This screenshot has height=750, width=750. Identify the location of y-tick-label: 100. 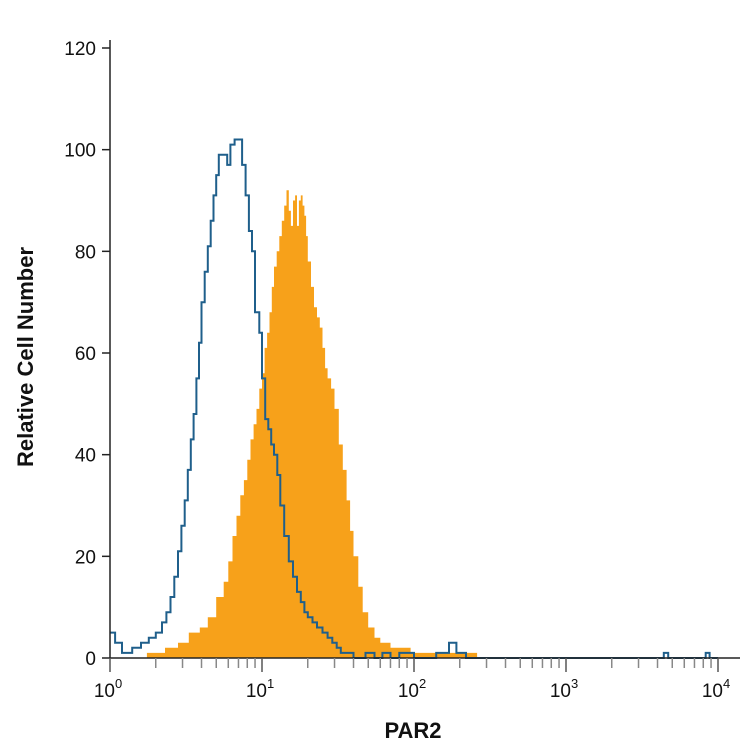
(80, 151).